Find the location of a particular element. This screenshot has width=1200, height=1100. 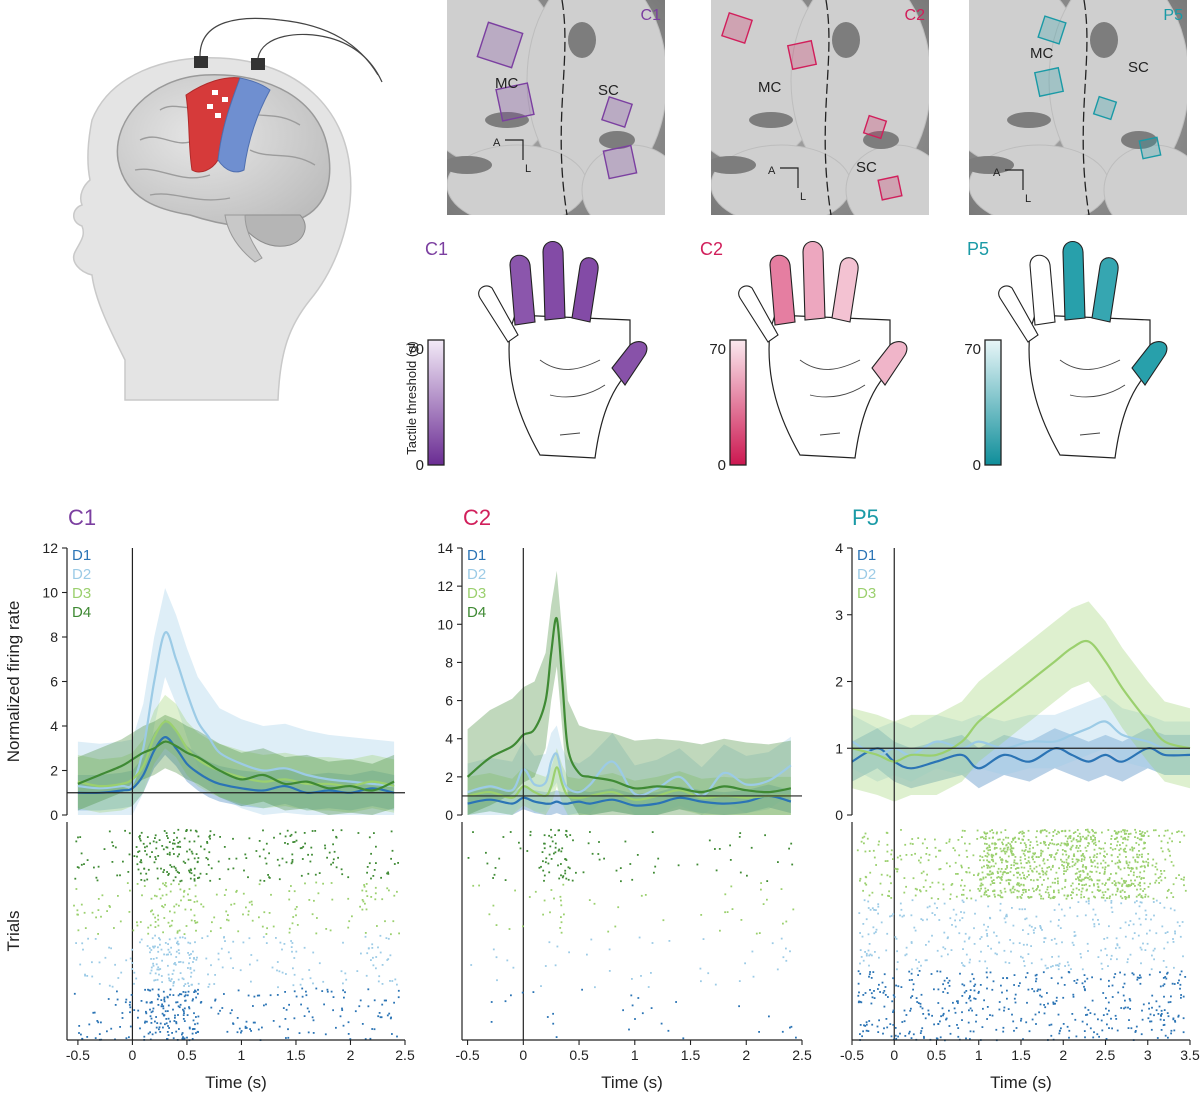

y-tick-label: 0 is located at coordinates (839, 815).